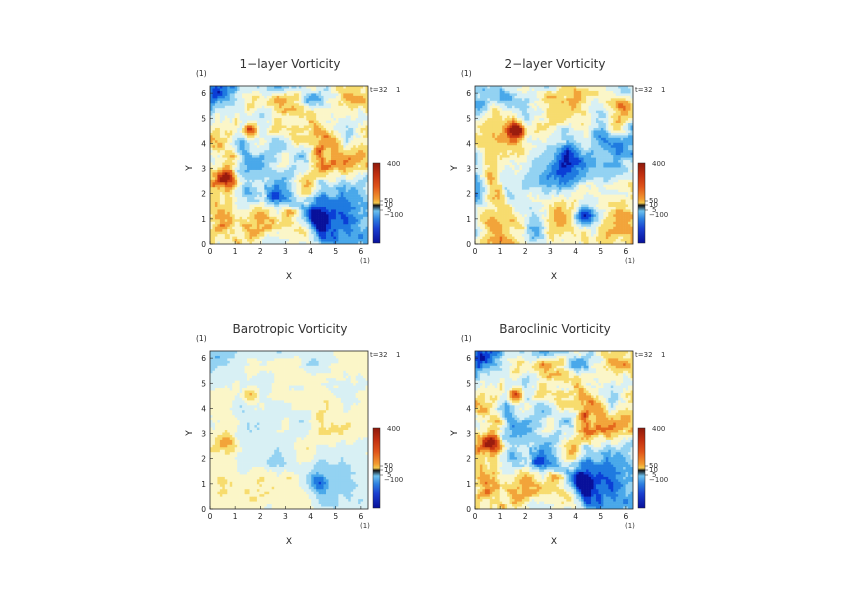  I want to click on field-barotropic, so click(289, 430).